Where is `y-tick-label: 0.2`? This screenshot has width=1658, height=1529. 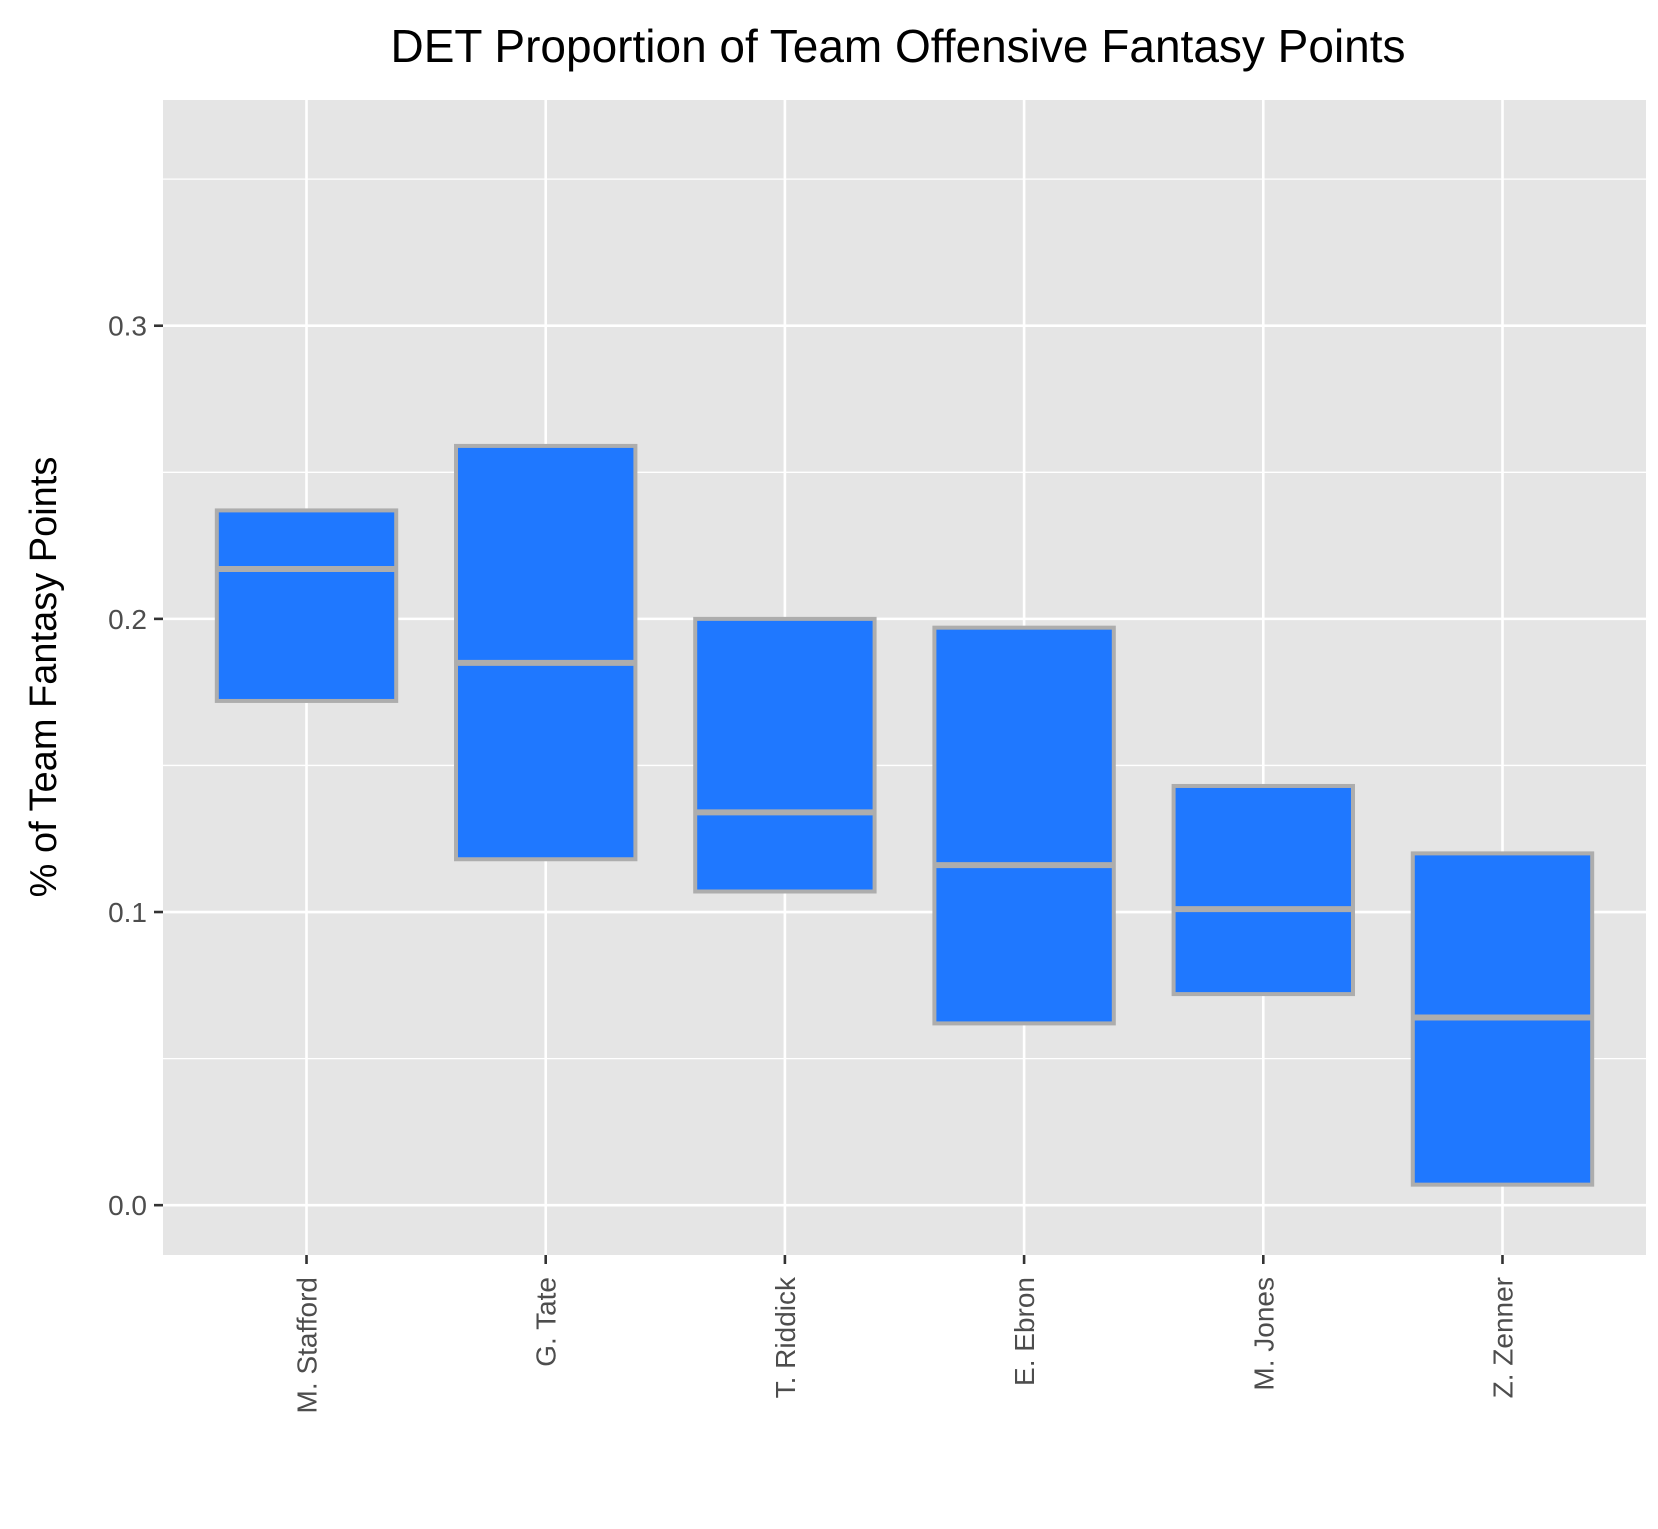
y-tick-label: 0.2 is located at coordinates (127, 619).